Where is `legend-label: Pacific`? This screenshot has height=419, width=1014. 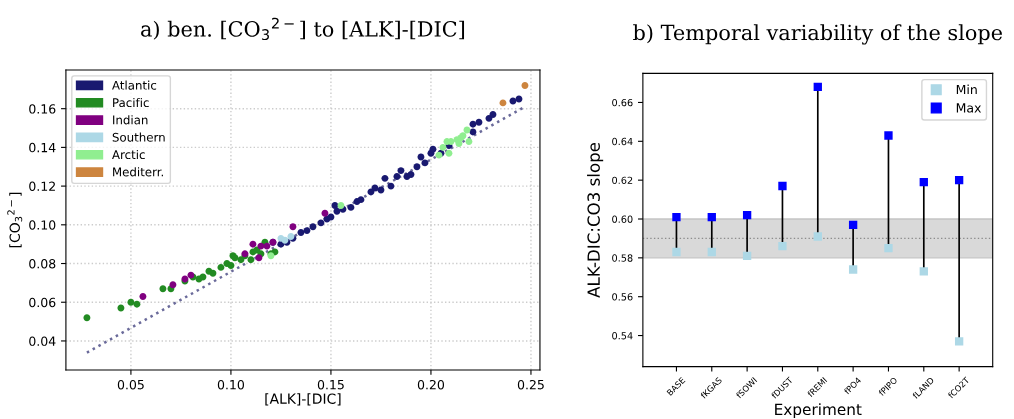
legend-label: Pacific is located at coordinates (131, 102).